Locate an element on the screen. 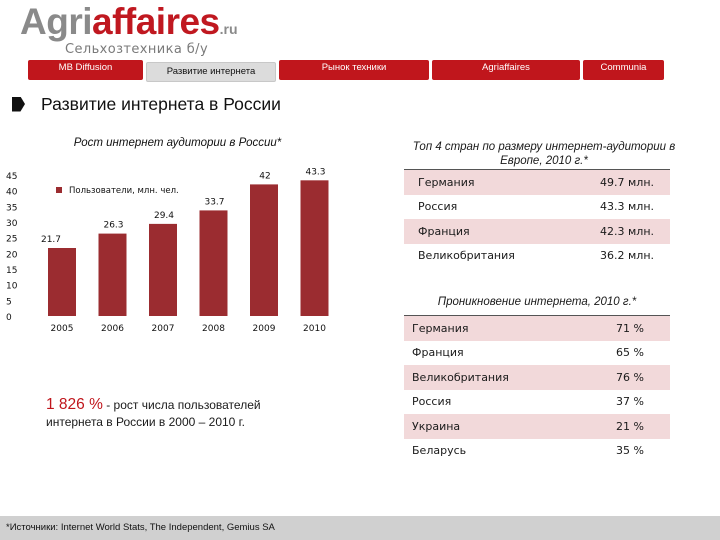 The width and height of the screenshot is (720, 540). table-row: Украина 21 % is located at coordinates (537, 426).